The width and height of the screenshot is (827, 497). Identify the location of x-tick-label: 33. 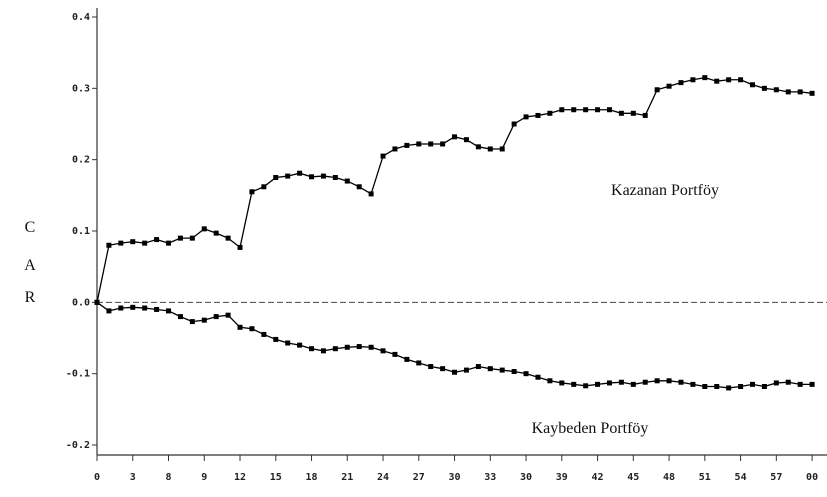
(490, 477).